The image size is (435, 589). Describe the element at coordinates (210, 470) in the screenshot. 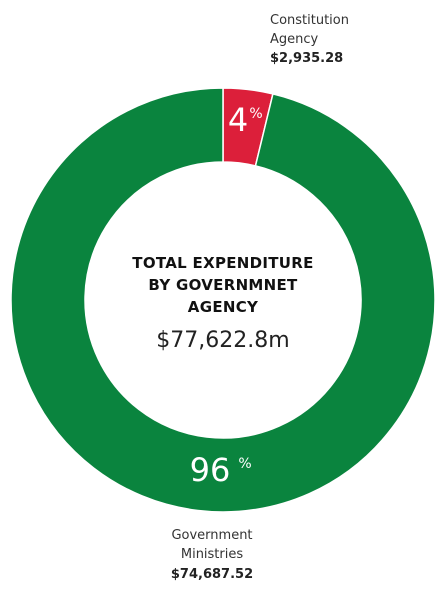

I see `slice-percent-ministries: 96` at that location.